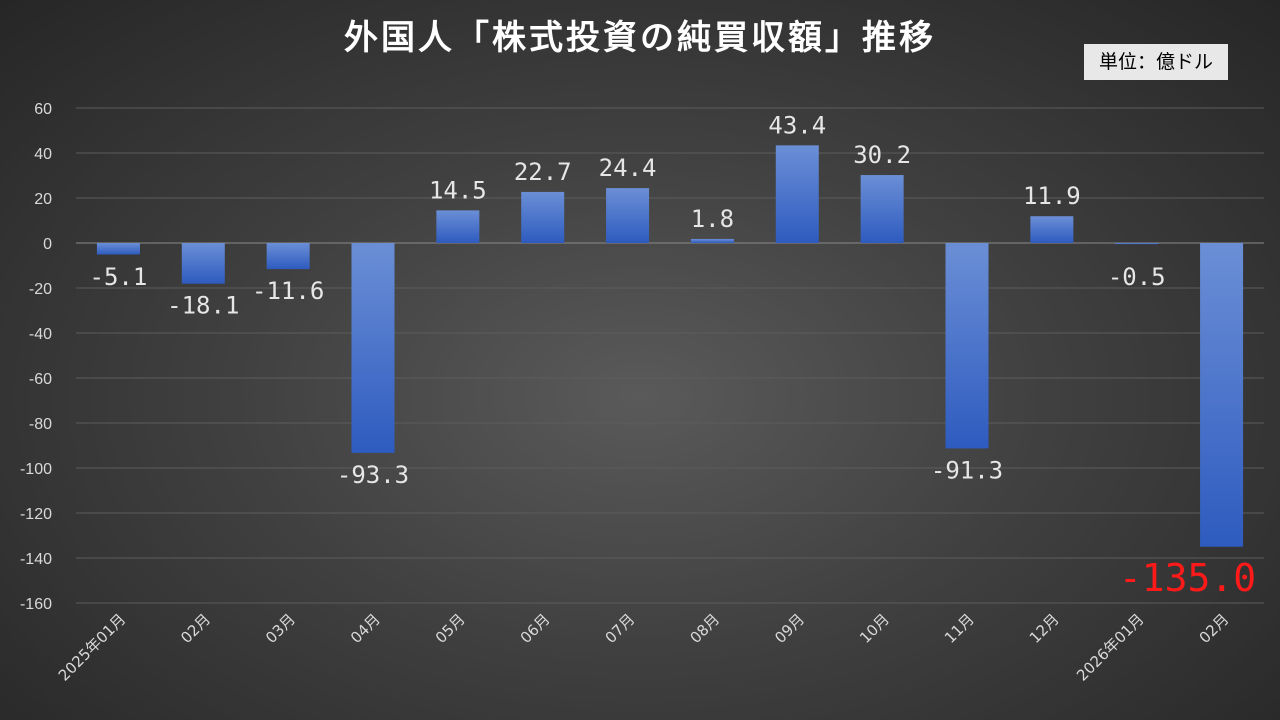  What do you see at coordinates (959, 628) in the screenshot?
I see `x-tick-label: 11月` at bounding box center [959, 628].